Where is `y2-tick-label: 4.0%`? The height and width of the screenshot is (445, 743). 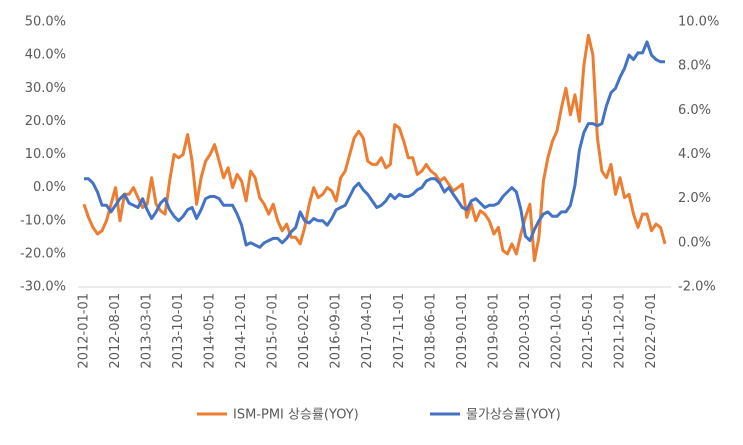
y2-tick-label: 4.0% is located at coordinates (694, 154).